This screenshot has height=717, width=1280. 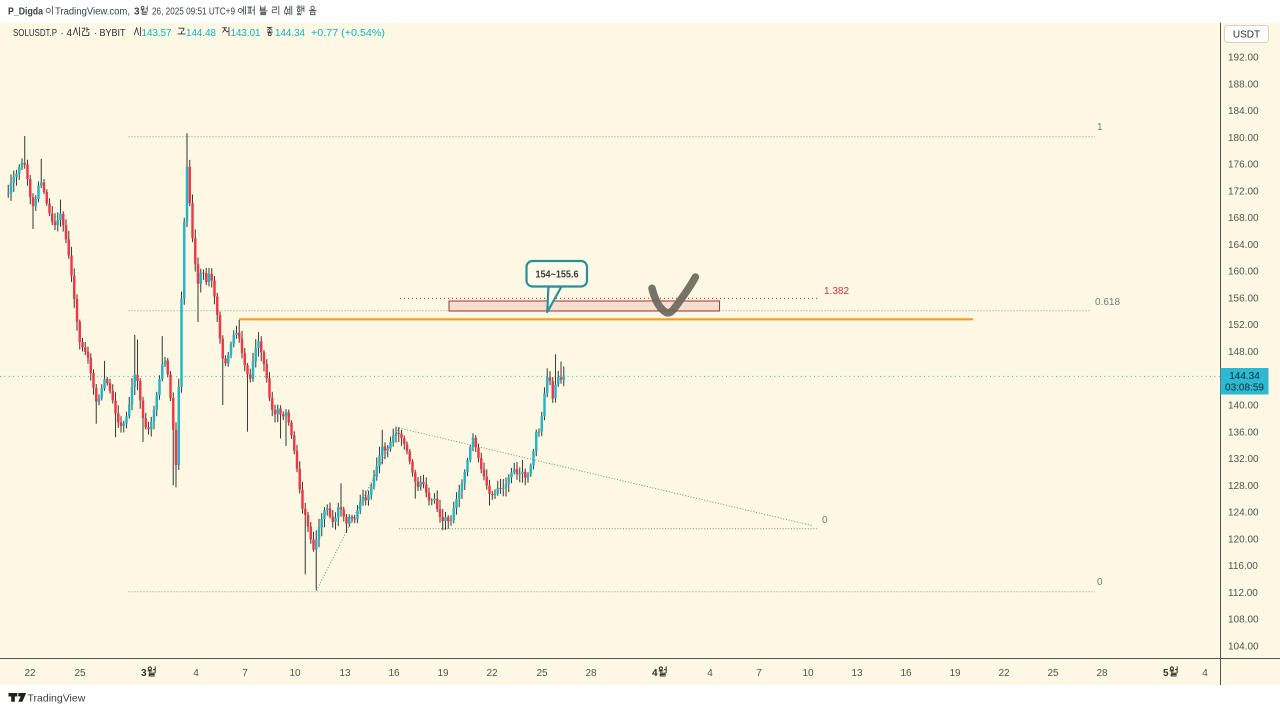 What do you see at coordinates (193, 12) in the screenshot?
I see `svg-text: 26, 2025 09:51 UTC+9` at bounding box center [193, 12].